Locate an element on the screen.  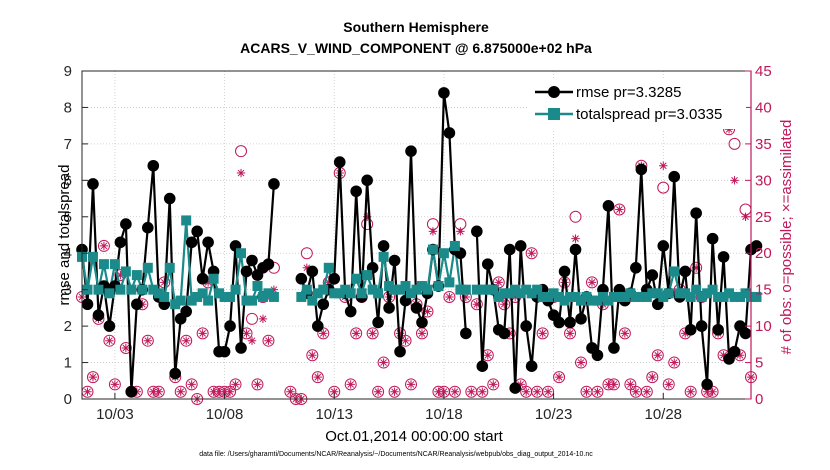
y-tick-label-left: 9 is located at coordinates (68, 71).